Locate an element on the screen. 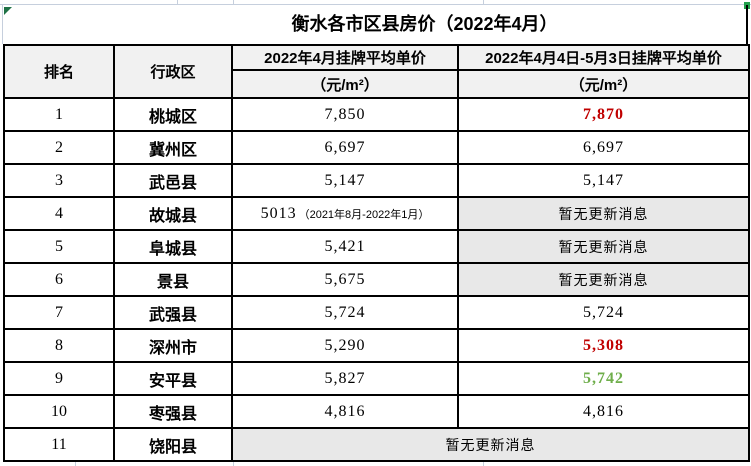 The image size is (751, 466). april-price-cell: 6,697 is located at coordinates (345, 147).